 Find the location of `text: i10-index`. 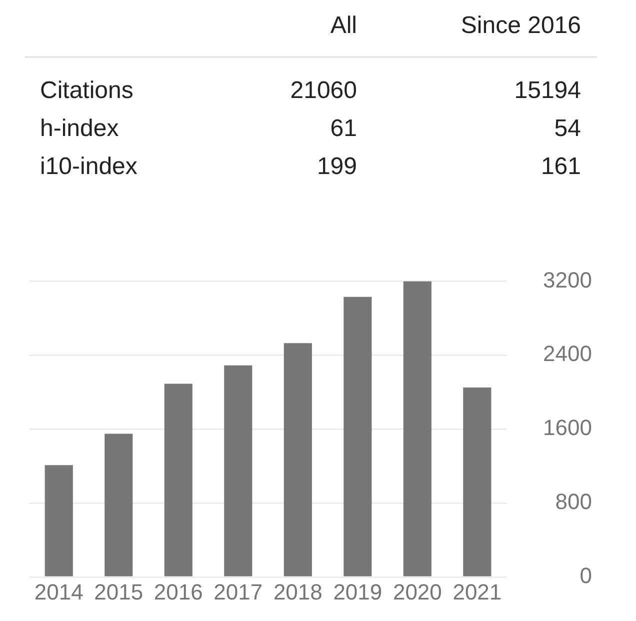

text: i10-index is located at coordinates (89, 167).